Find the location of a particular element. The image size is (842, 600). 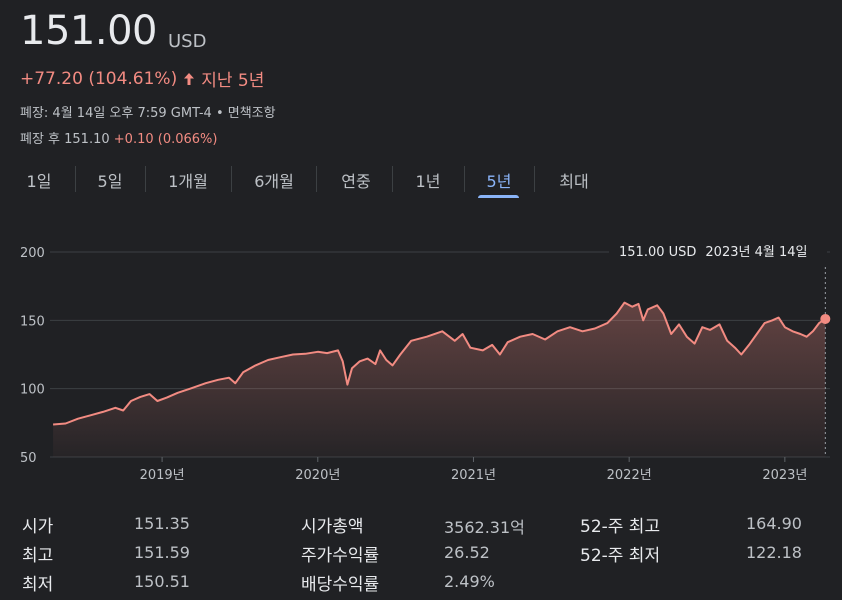

stat-low-label: 최저 is located at coordinates (38, 585).